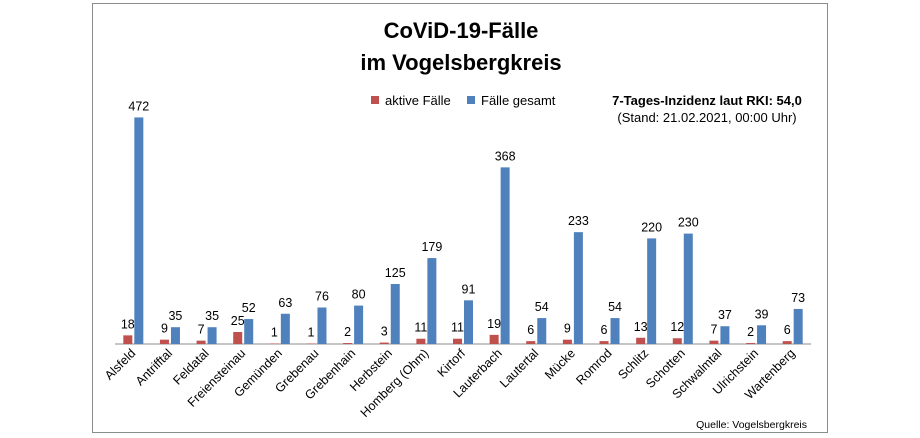 This screenshot has height=438, width=920. Describe the element at coordinates (560, 364) in the screenshot. I see `category-label: Mücke` at that location.